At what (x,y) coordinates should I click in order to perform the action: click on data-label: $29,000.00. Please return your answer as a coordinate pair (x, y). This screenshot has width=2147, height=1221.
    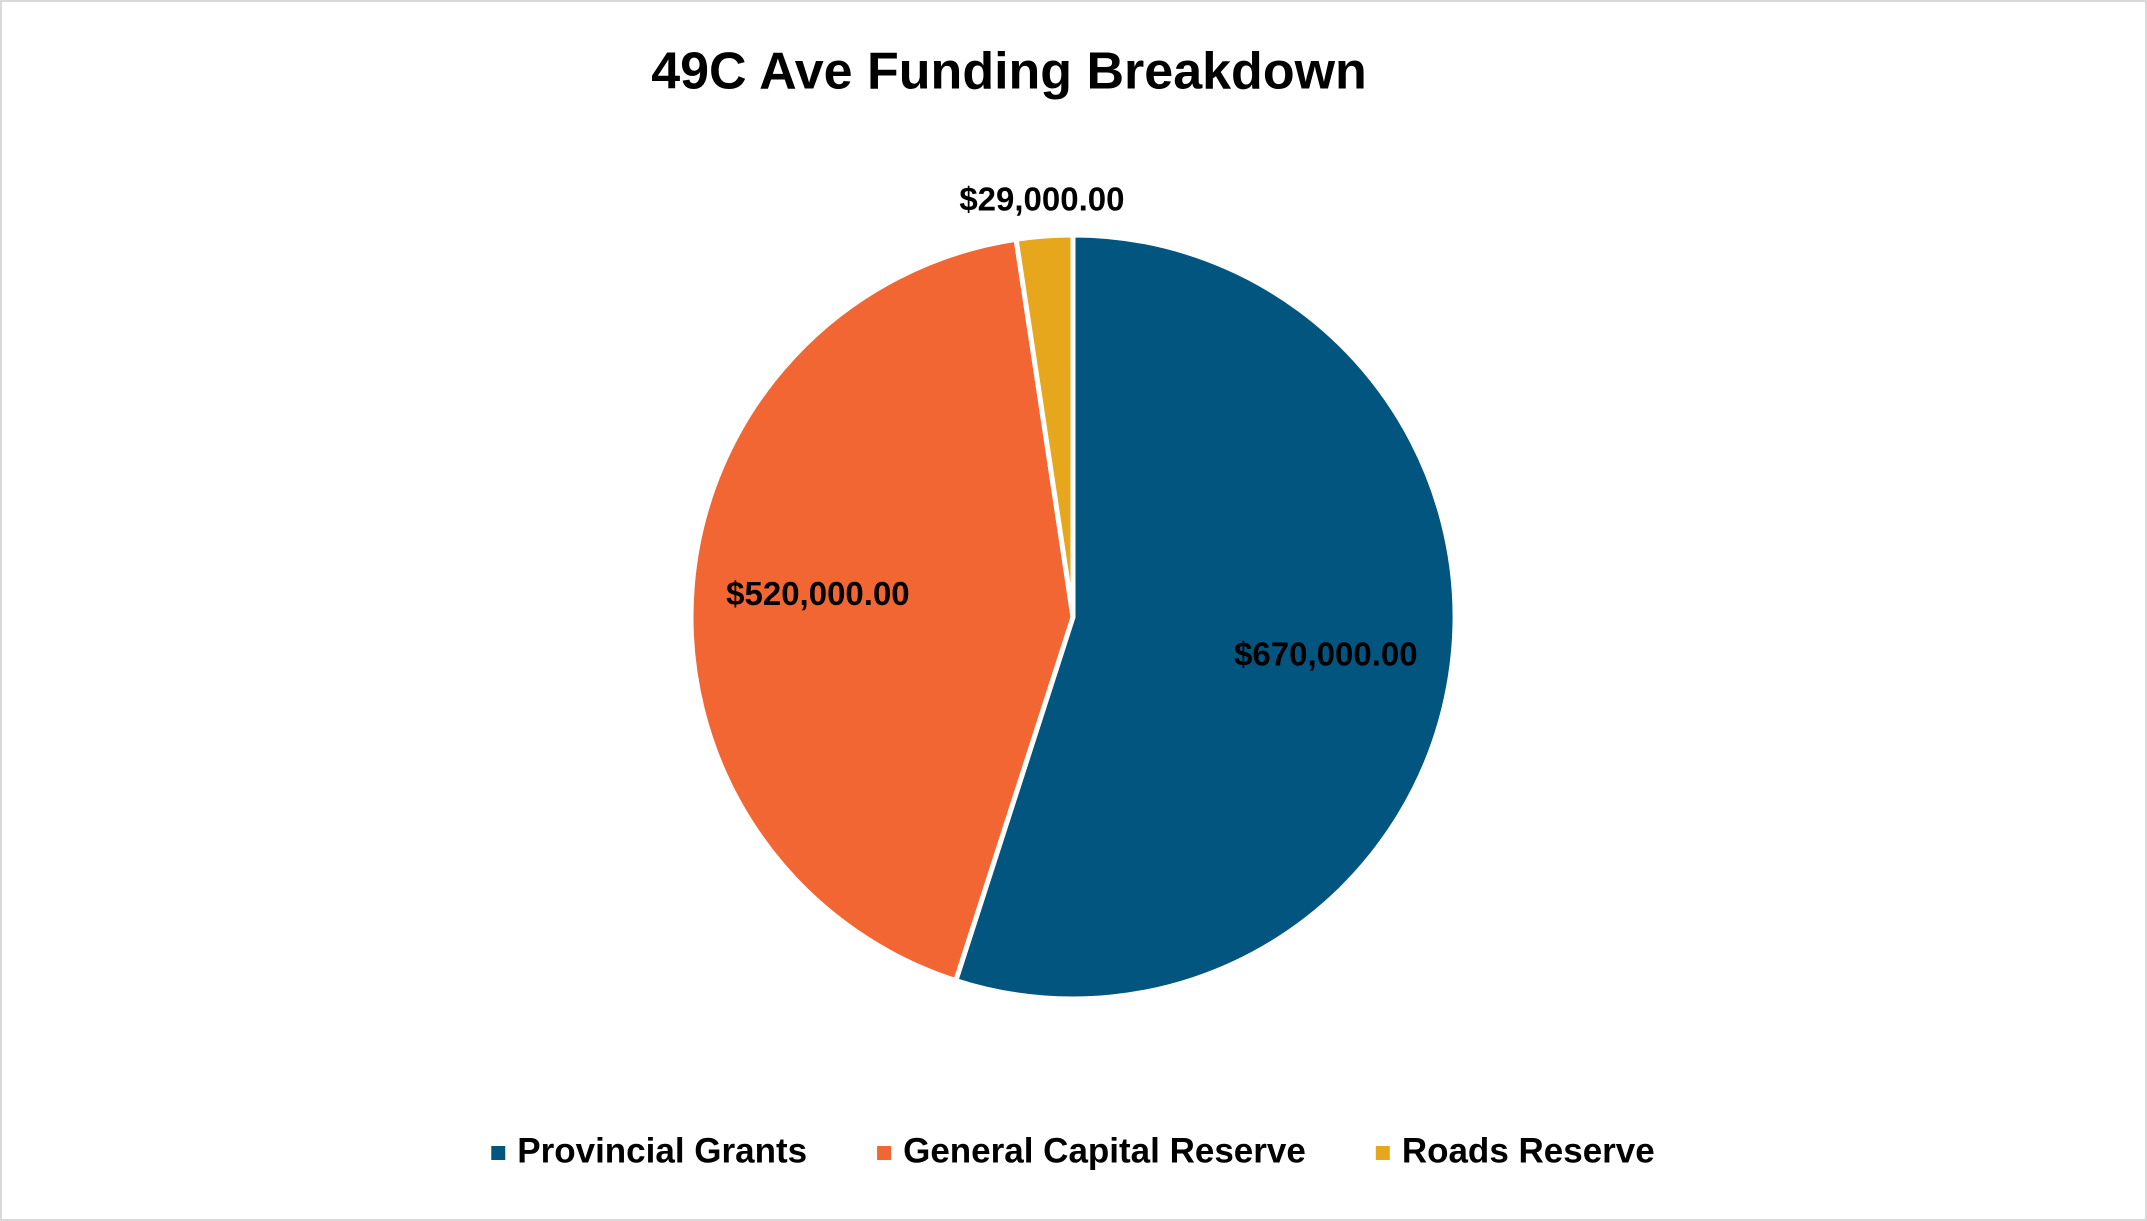
    Looking at the image, I should click on (1041, 199).